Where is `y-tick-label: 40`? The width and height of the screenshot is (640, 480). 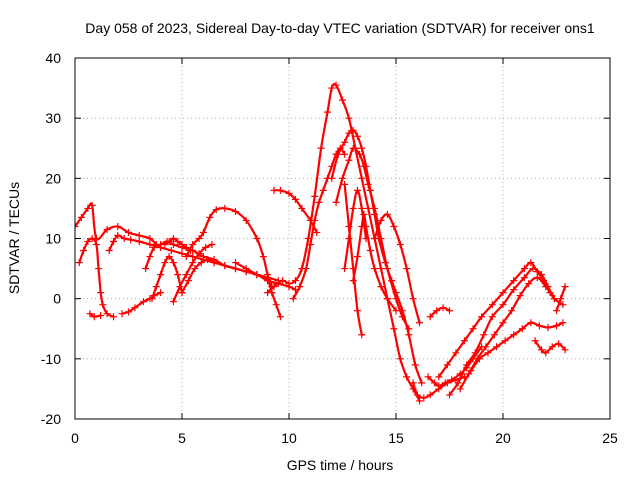
y-tick-label: 40 is located at coordinates (53, 58).